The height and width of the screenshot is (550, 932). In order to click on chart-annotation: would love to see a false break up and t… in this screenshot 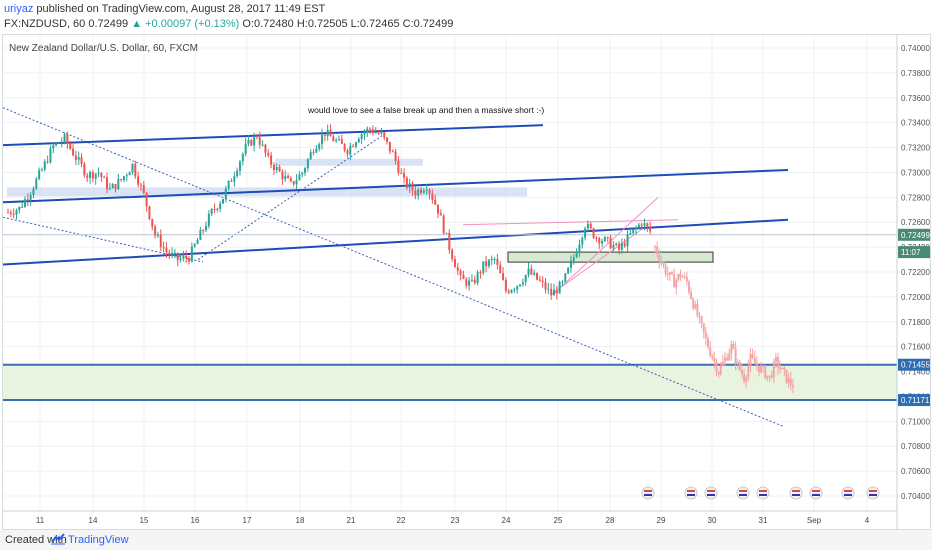, I will do `click(425, 110)`.